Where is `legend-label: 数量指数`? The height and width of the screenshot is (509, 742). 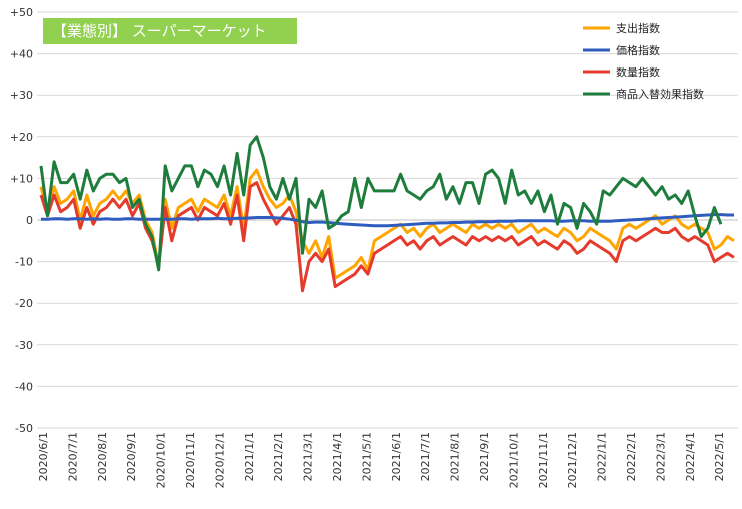 legend-label: 数量指数 is located at coordinates (638, 72).